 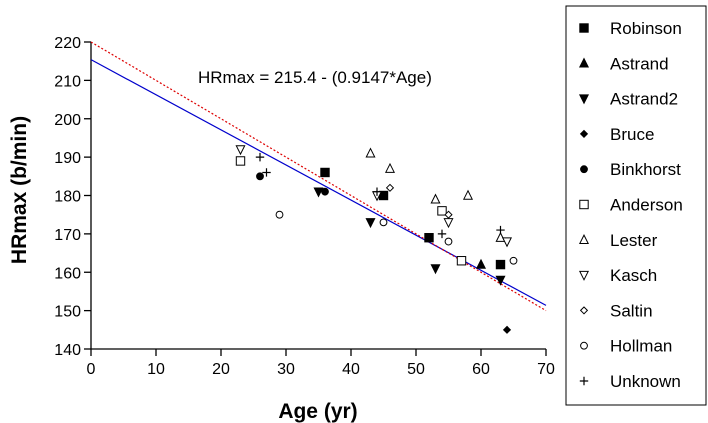 What do you see at coordinates (351, 369) in the screenshot?
I see `x-tick-label: 40` at bounding box center [351, 369].